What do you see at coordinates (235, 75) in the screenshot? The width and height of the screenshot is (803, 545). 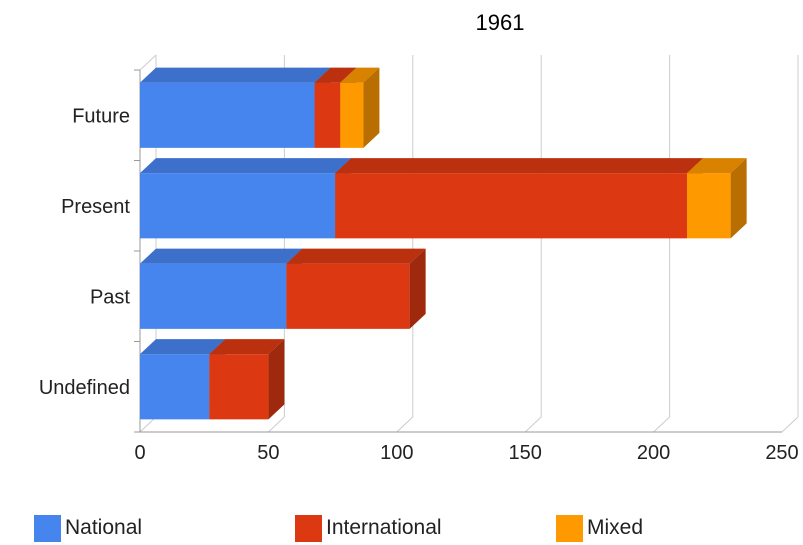 I see `bar-top-national-future` at bounding box center [235, 75].